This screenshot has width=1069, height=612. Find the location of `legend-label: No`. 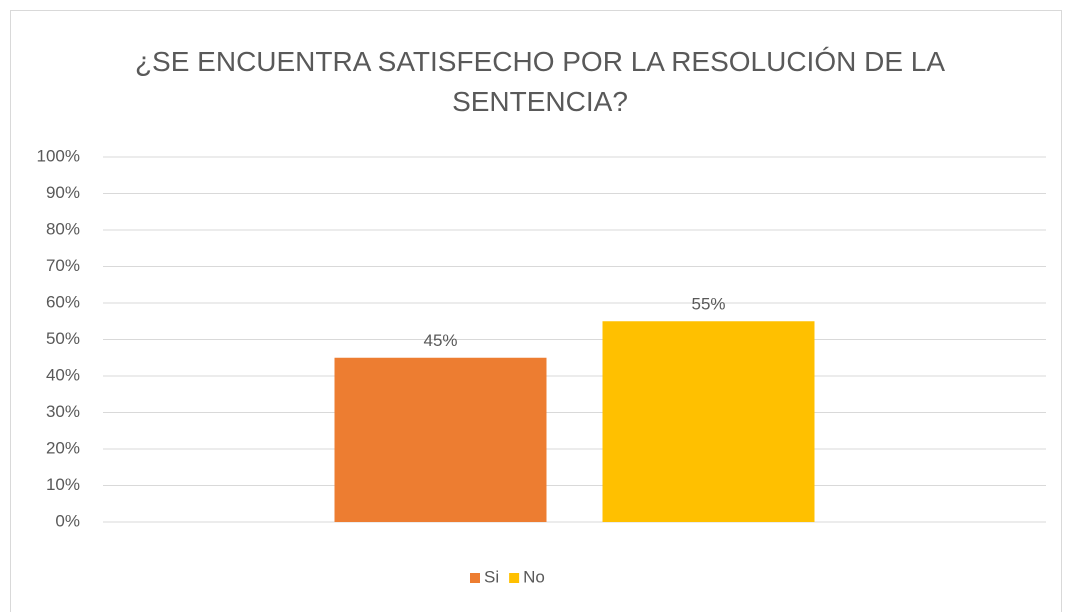

legend-label: No is located at coordinates (534, 576).